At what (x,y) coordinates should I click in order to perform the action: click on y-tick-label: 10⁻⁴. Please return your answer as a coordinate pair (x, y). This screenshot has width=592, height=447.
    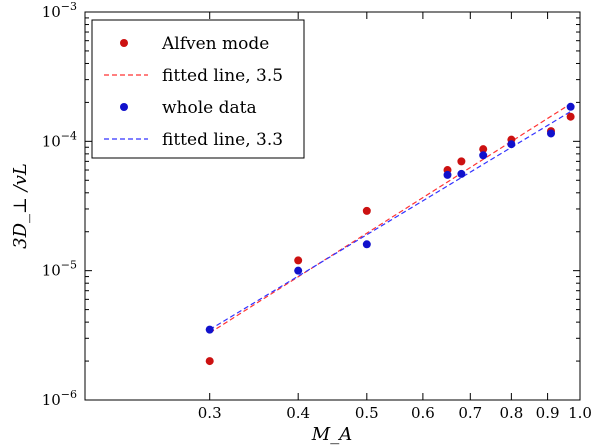
    Looking at the image, I should click on (59, 139).